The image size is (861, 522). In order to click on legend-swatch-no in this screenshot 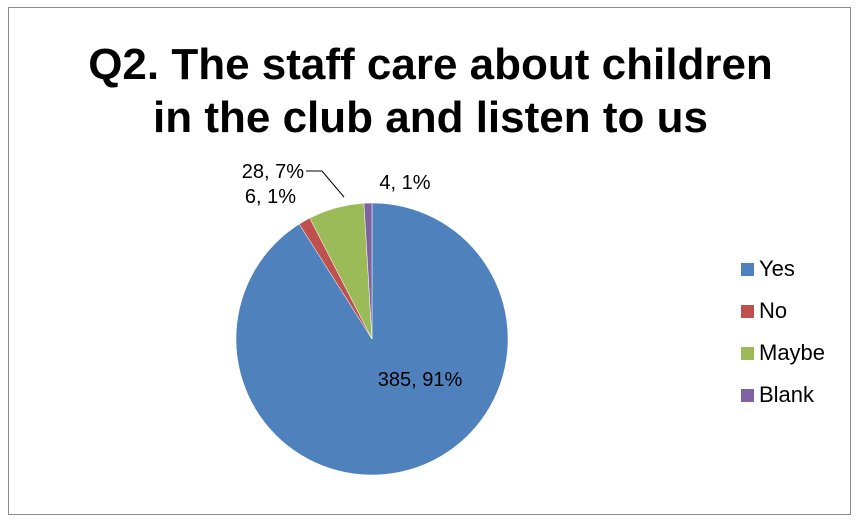, I will do `click(747, 311)`.